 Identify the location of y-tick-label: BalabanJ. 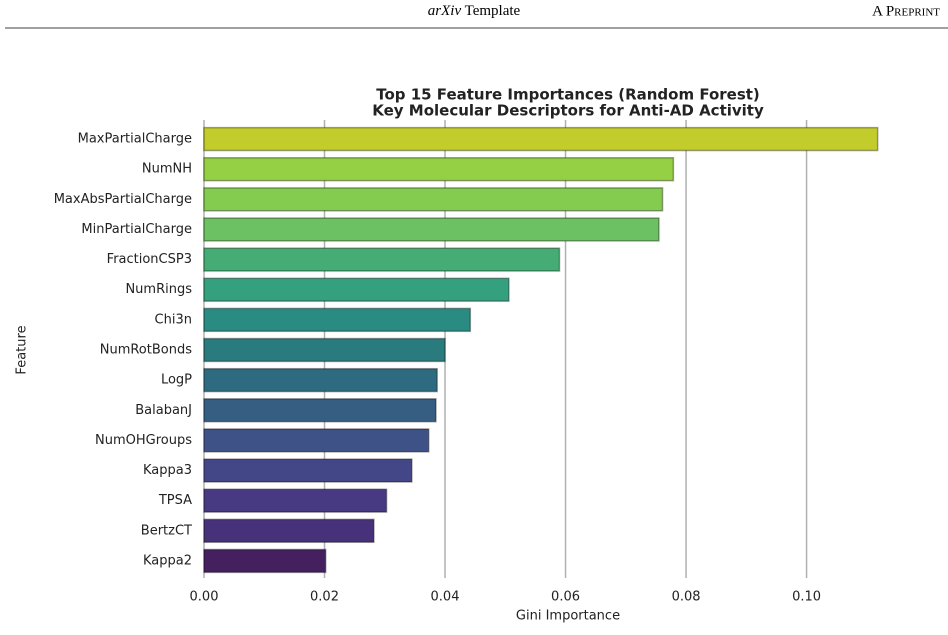
(163, 410).